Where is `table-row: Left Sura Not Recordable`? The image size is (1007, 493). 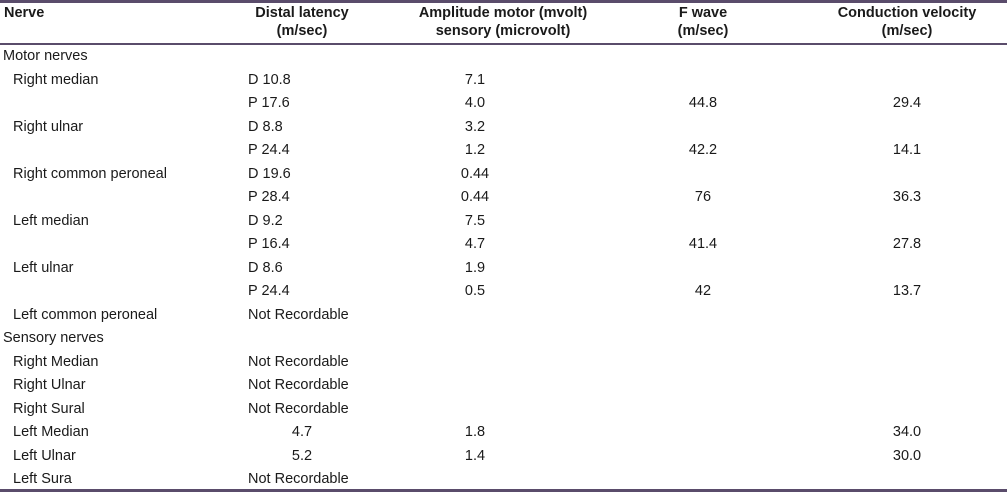 table-row: Left Sura Not Recordable is located at coordinates (503, 480).